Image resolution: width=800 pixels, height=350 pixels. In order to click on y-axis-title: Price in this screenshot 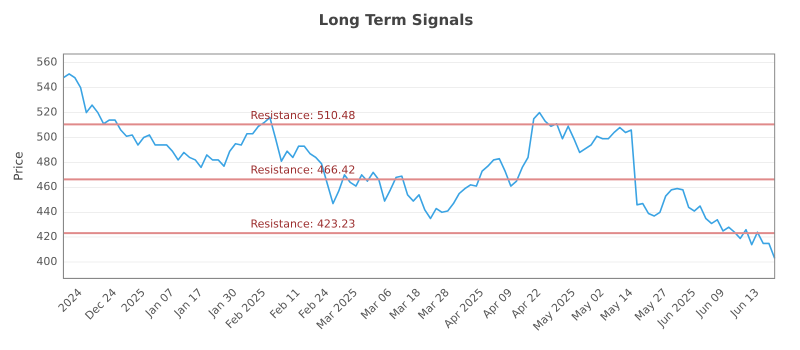, I will do `click(18, 166)`.